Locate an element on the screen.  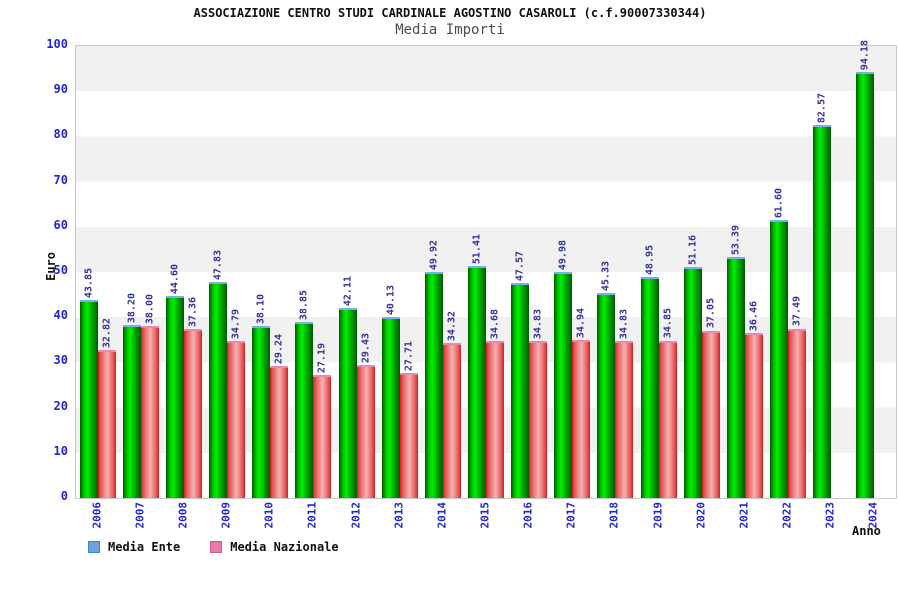
bar-media-ente: 53.39 is located at coordinates (735, 361).